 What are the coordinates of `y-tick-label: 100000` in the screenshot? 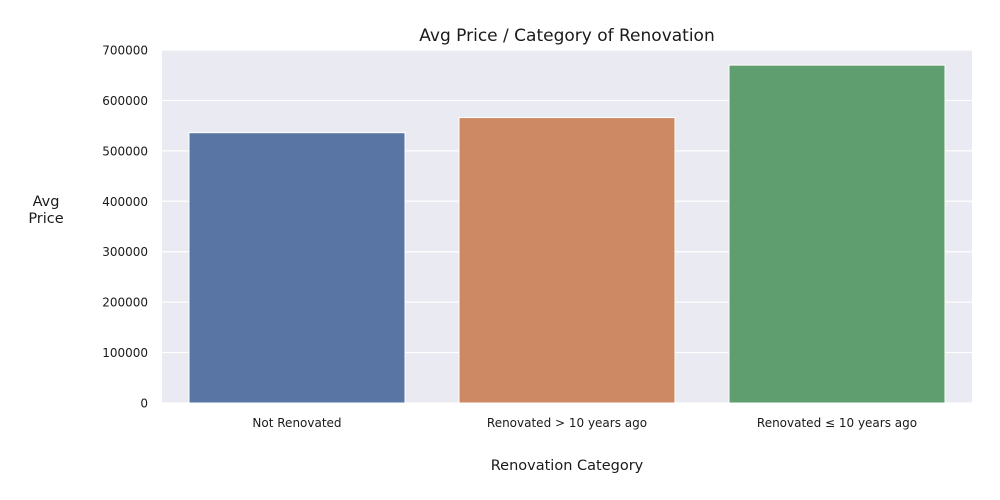 It's located at (125, 353).